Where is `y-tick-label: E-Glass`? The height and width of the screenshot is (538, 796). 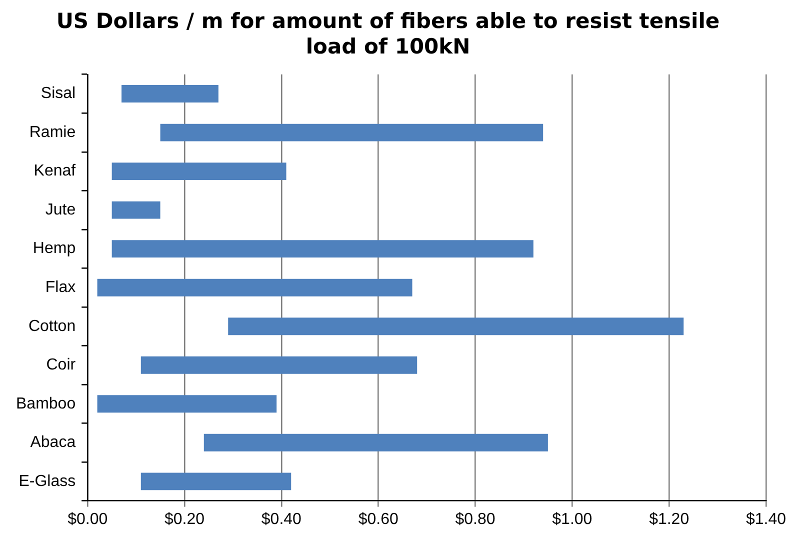
y-tick-label: E-Glass is located at coordinates (47, 481).